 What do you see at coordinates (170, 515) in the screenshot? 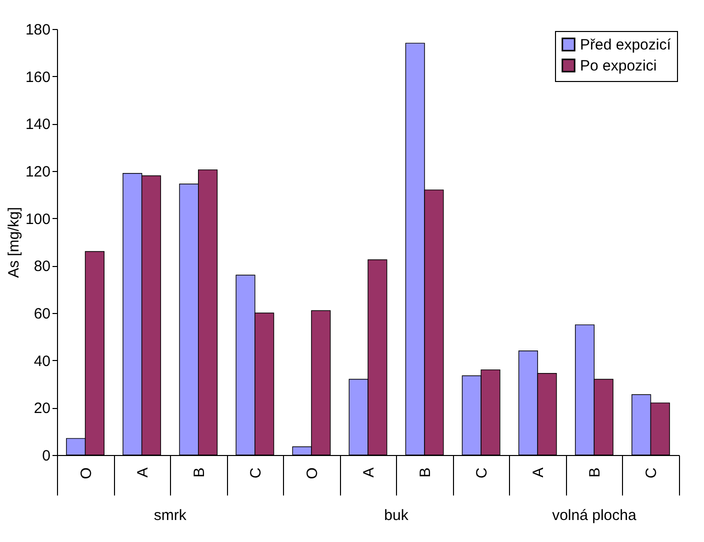
I see `text: smrk` at bounding box center [170, 515].